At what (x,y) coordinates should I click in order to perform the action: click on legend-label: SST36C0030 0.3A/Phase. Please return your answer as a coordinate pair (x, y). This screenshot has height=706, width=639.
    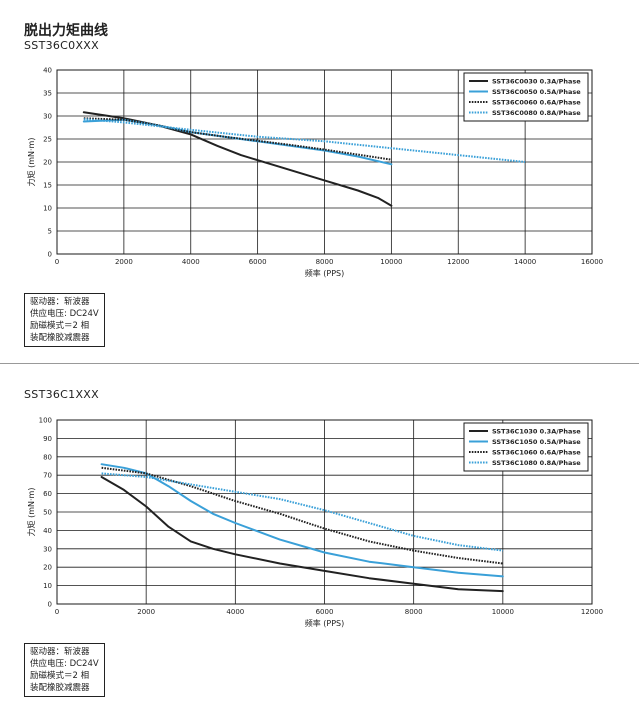
    Looking at the image, I should click on (536, 82).